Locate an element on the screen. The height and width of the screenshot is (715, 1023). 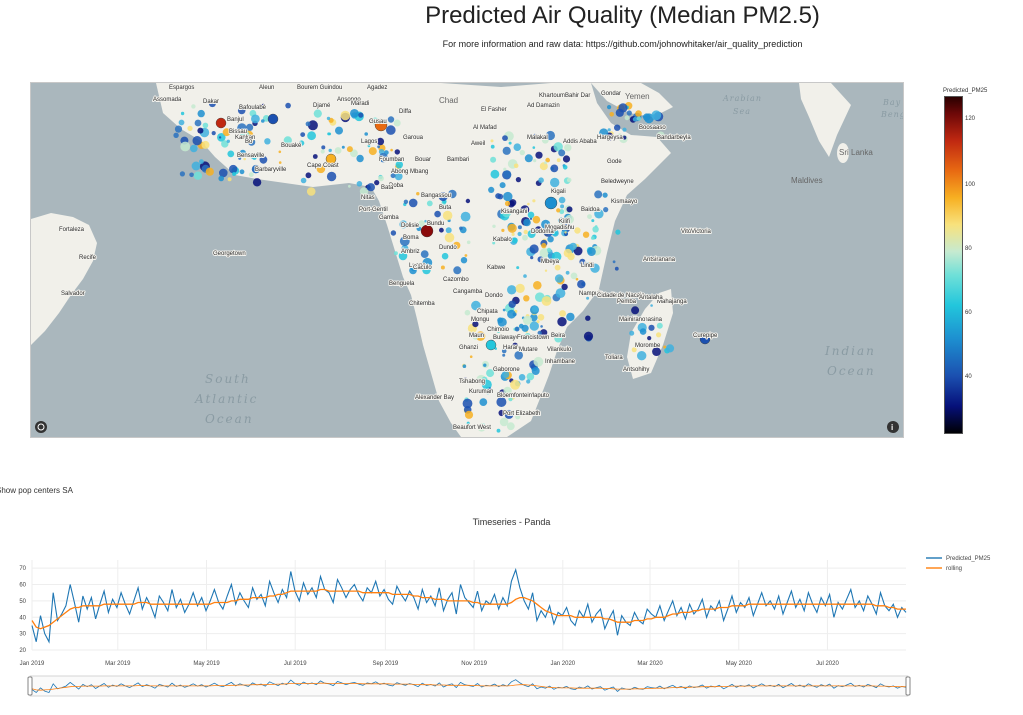
range-slider-right-handle is located at coordinates (908, 686).